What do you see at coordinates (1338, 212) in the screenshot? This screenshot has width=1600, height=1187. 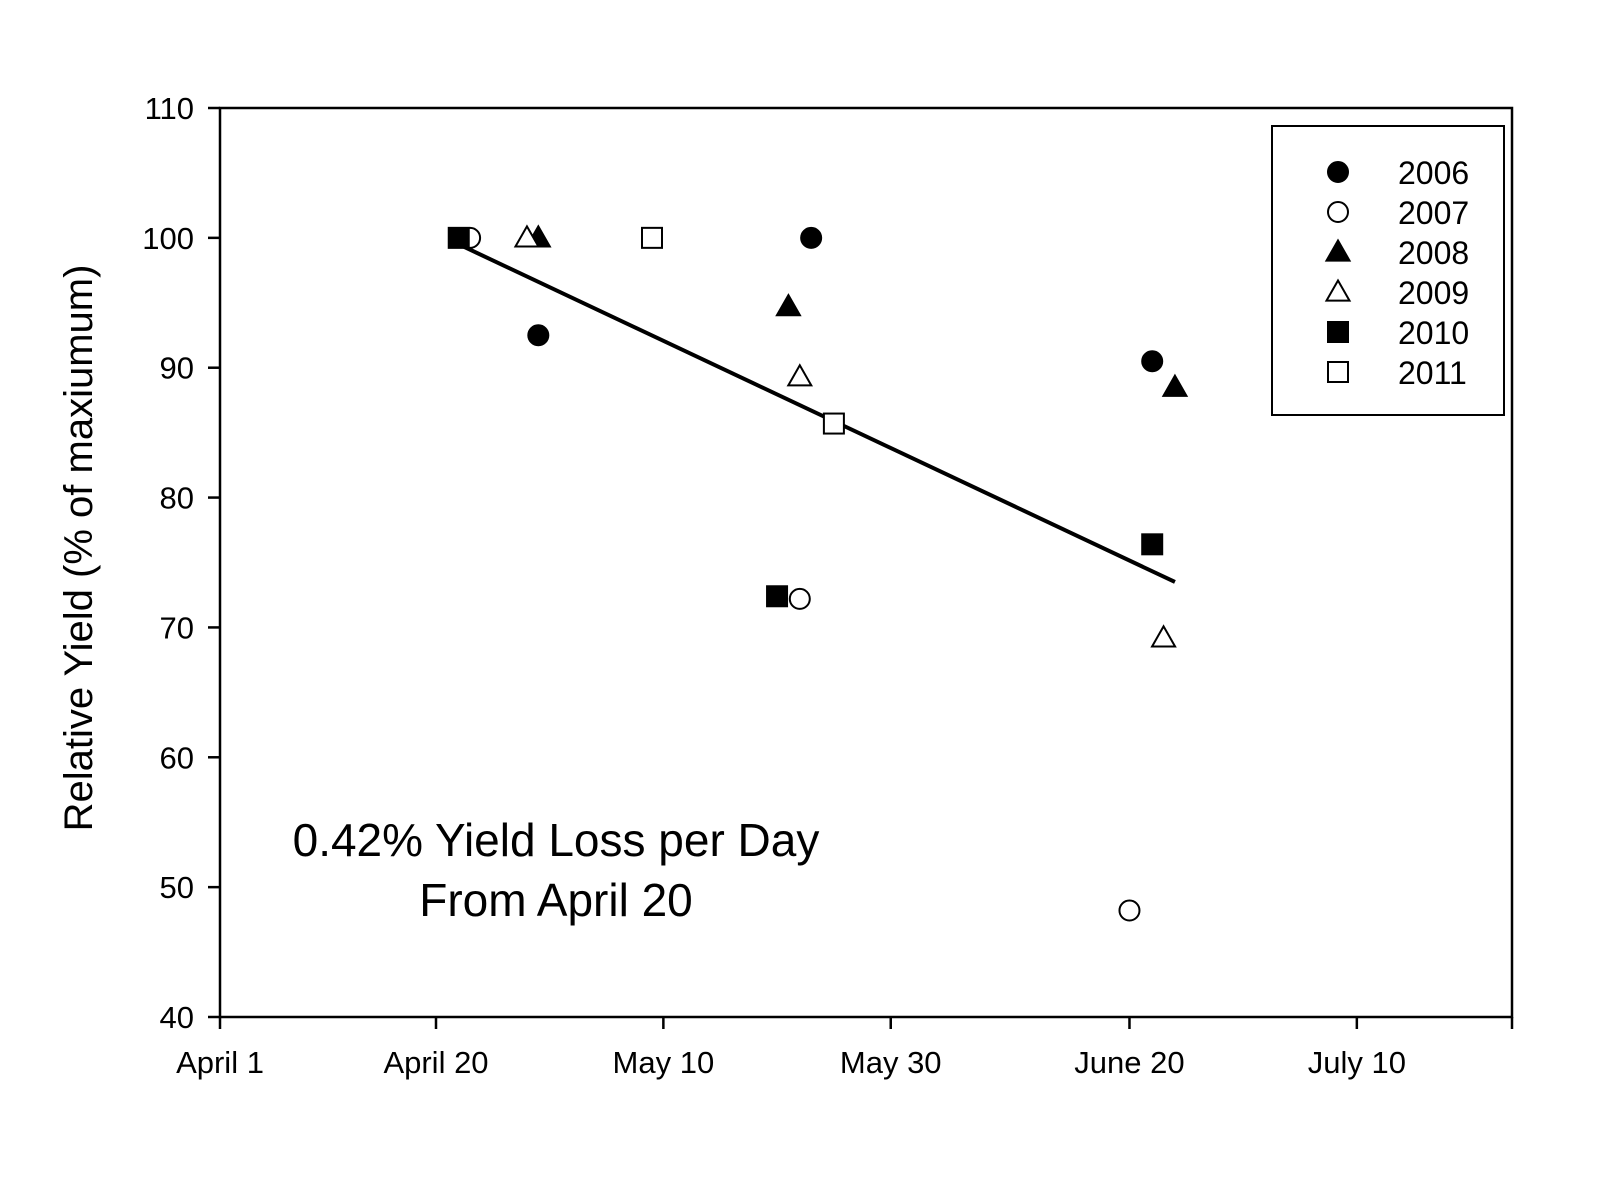 I see `legend-marker-2007` at bounding box center [1338, 212].